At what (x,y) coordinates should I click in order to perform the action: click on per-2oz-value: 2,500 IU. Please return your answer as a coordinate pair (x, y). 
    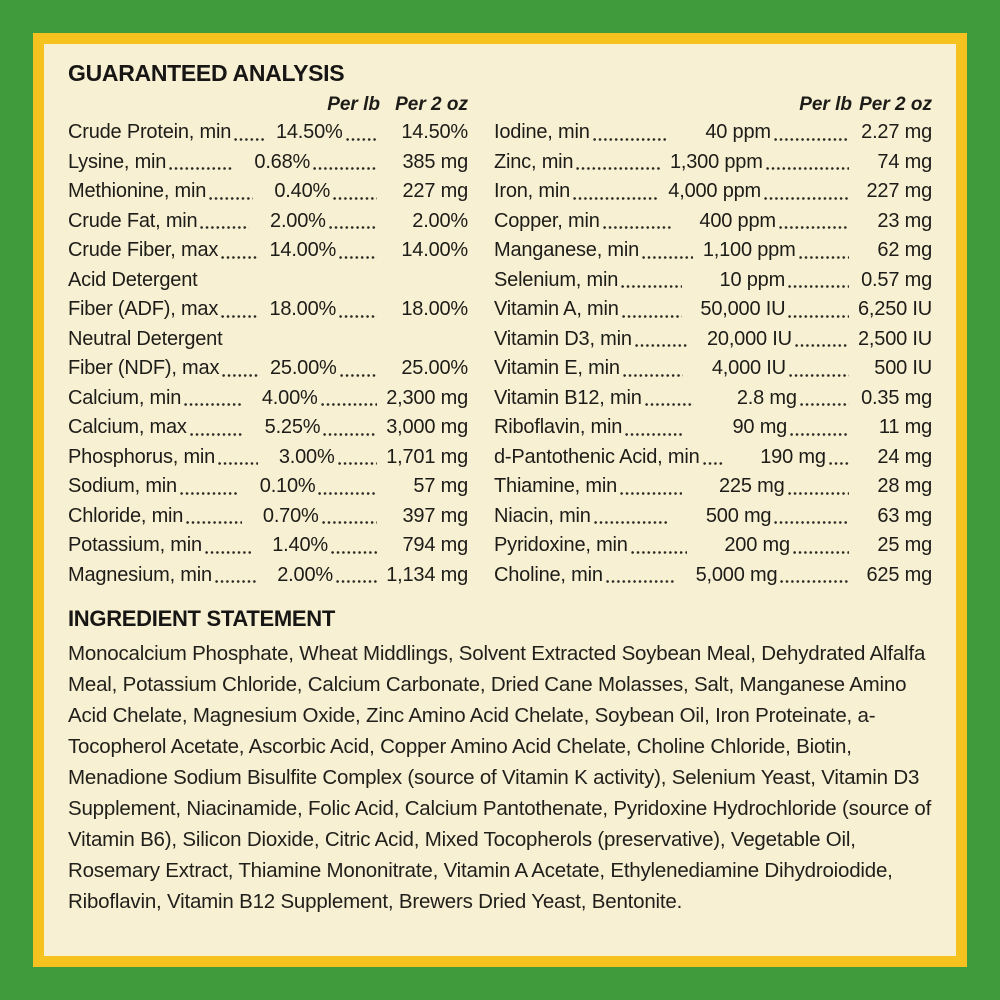
    Looking at the image, I should click on (895, 338).